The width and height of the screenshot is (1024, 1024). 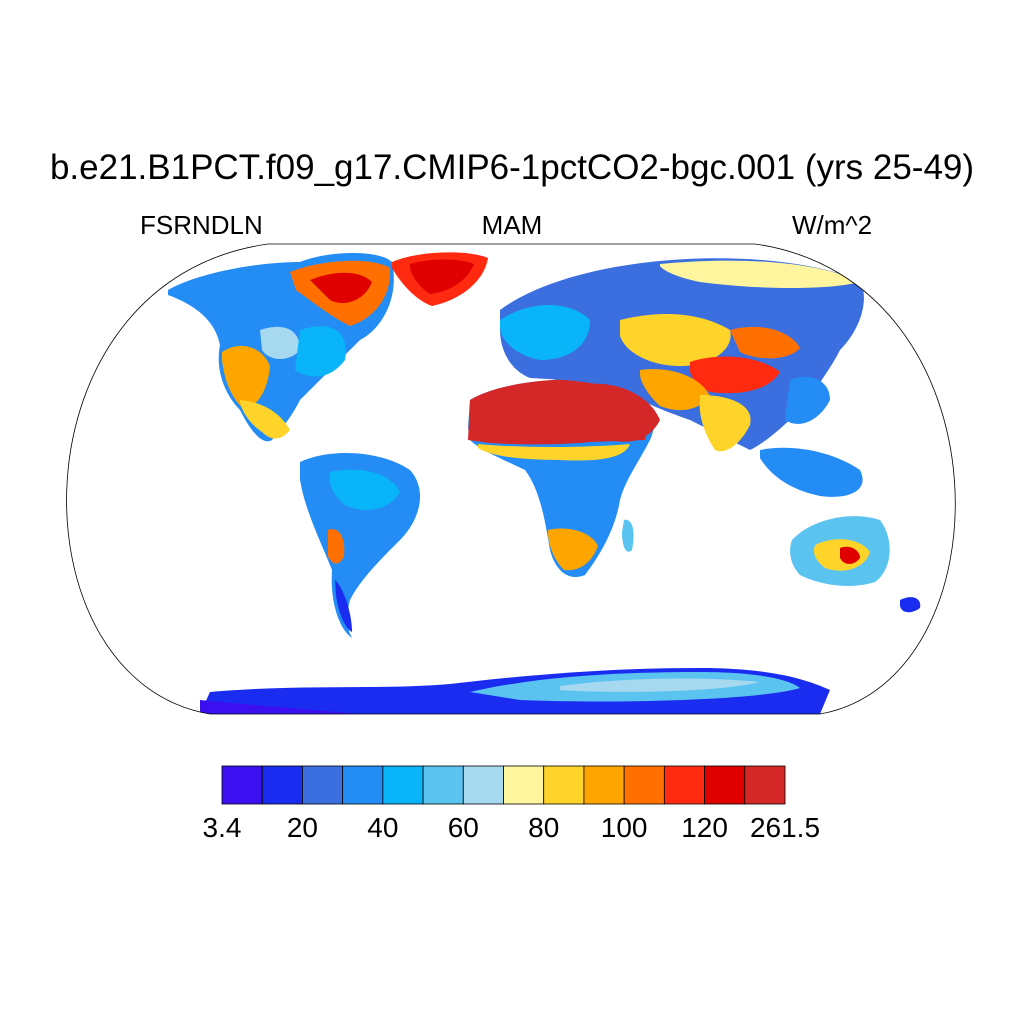 What do you see at coordinates (760, 274) in the screenshot?
I see `siberia-north` at bounding box center [760, 274].